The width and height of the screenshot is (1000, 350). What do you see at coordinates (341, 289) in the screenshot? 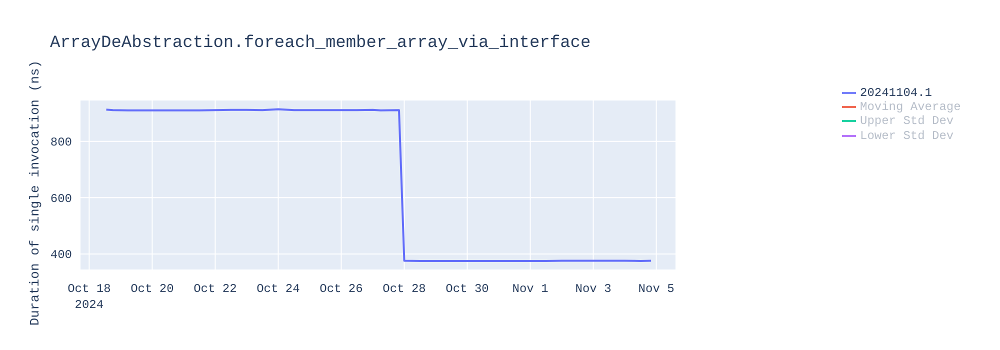
I see `x-tick-label: Oct 26` at bounding box center [341, 289].